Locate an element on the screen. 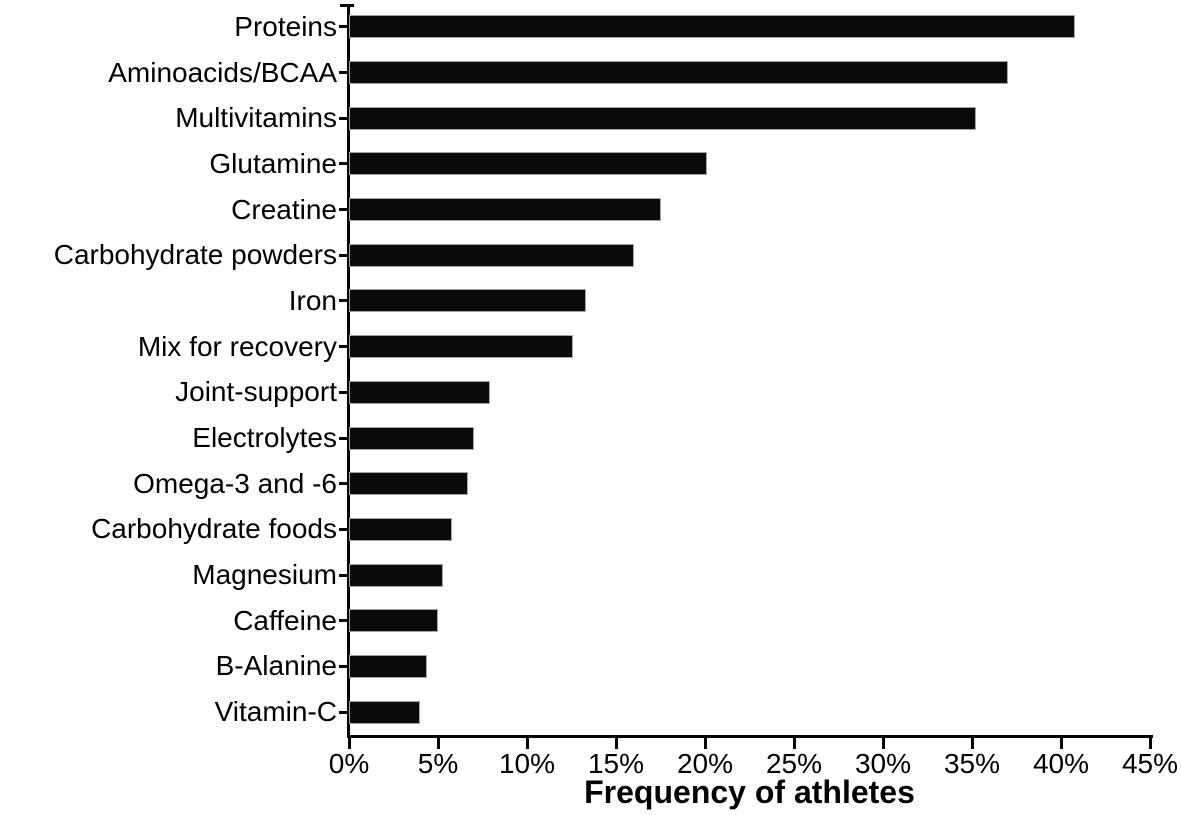 Image resolution: width=1181 pixels, height=815 pixels. bar-electrolytes is located at coordinates (411, 438).